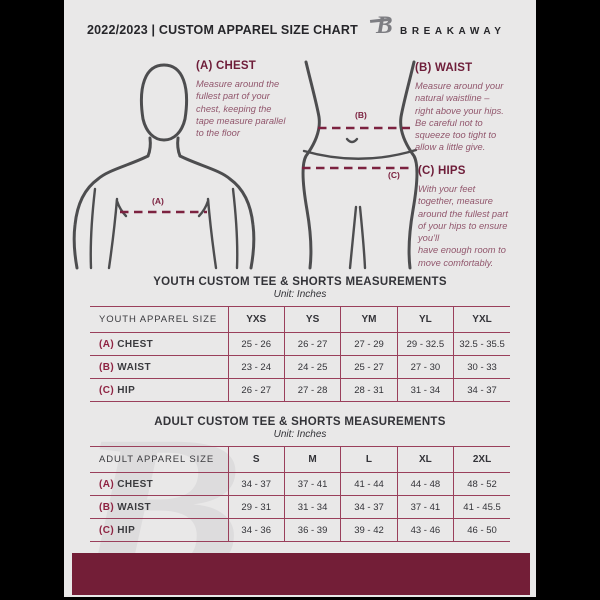  What do you see at coordinates (301, 574) in the screenshot?
I see `footer-bar` at bounding box center [301, 574].